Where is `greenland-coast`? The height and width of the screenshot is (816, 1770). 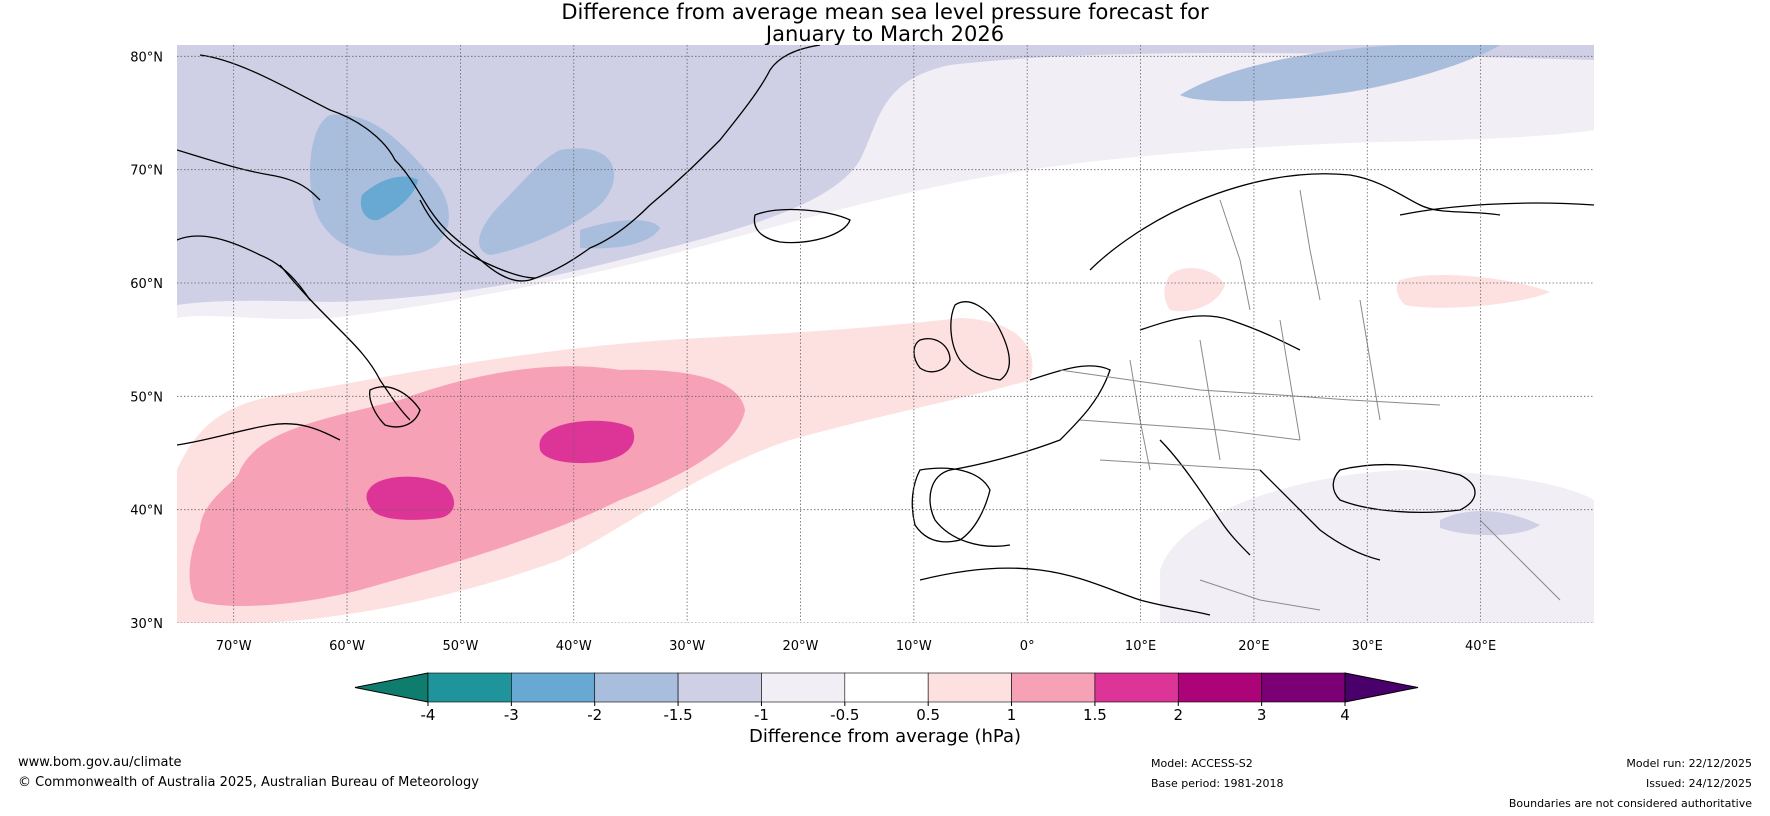 greenland-coast is located at coordinates (510, 163).